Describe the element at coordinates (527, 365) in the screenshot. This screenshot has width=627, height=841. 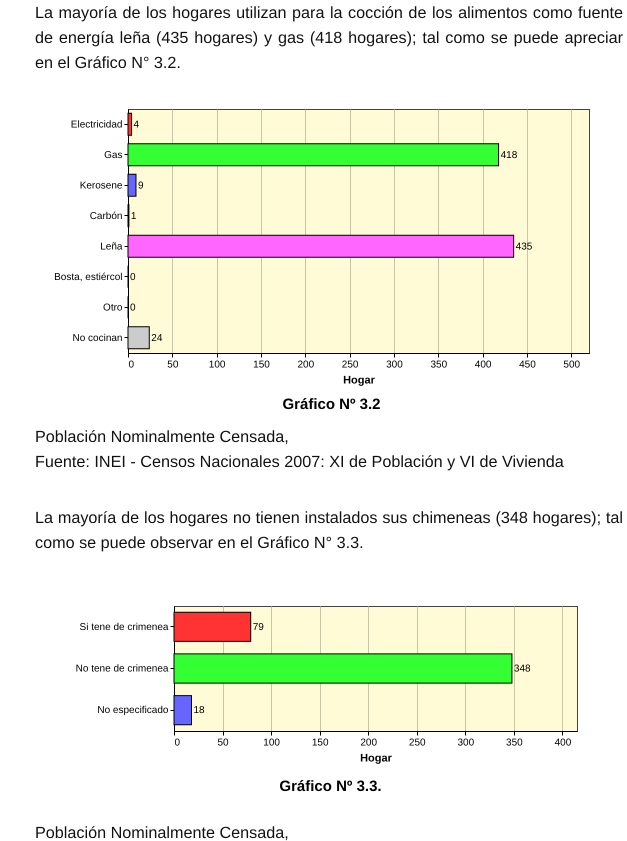
I see `x-tick-label: 450` at that location.